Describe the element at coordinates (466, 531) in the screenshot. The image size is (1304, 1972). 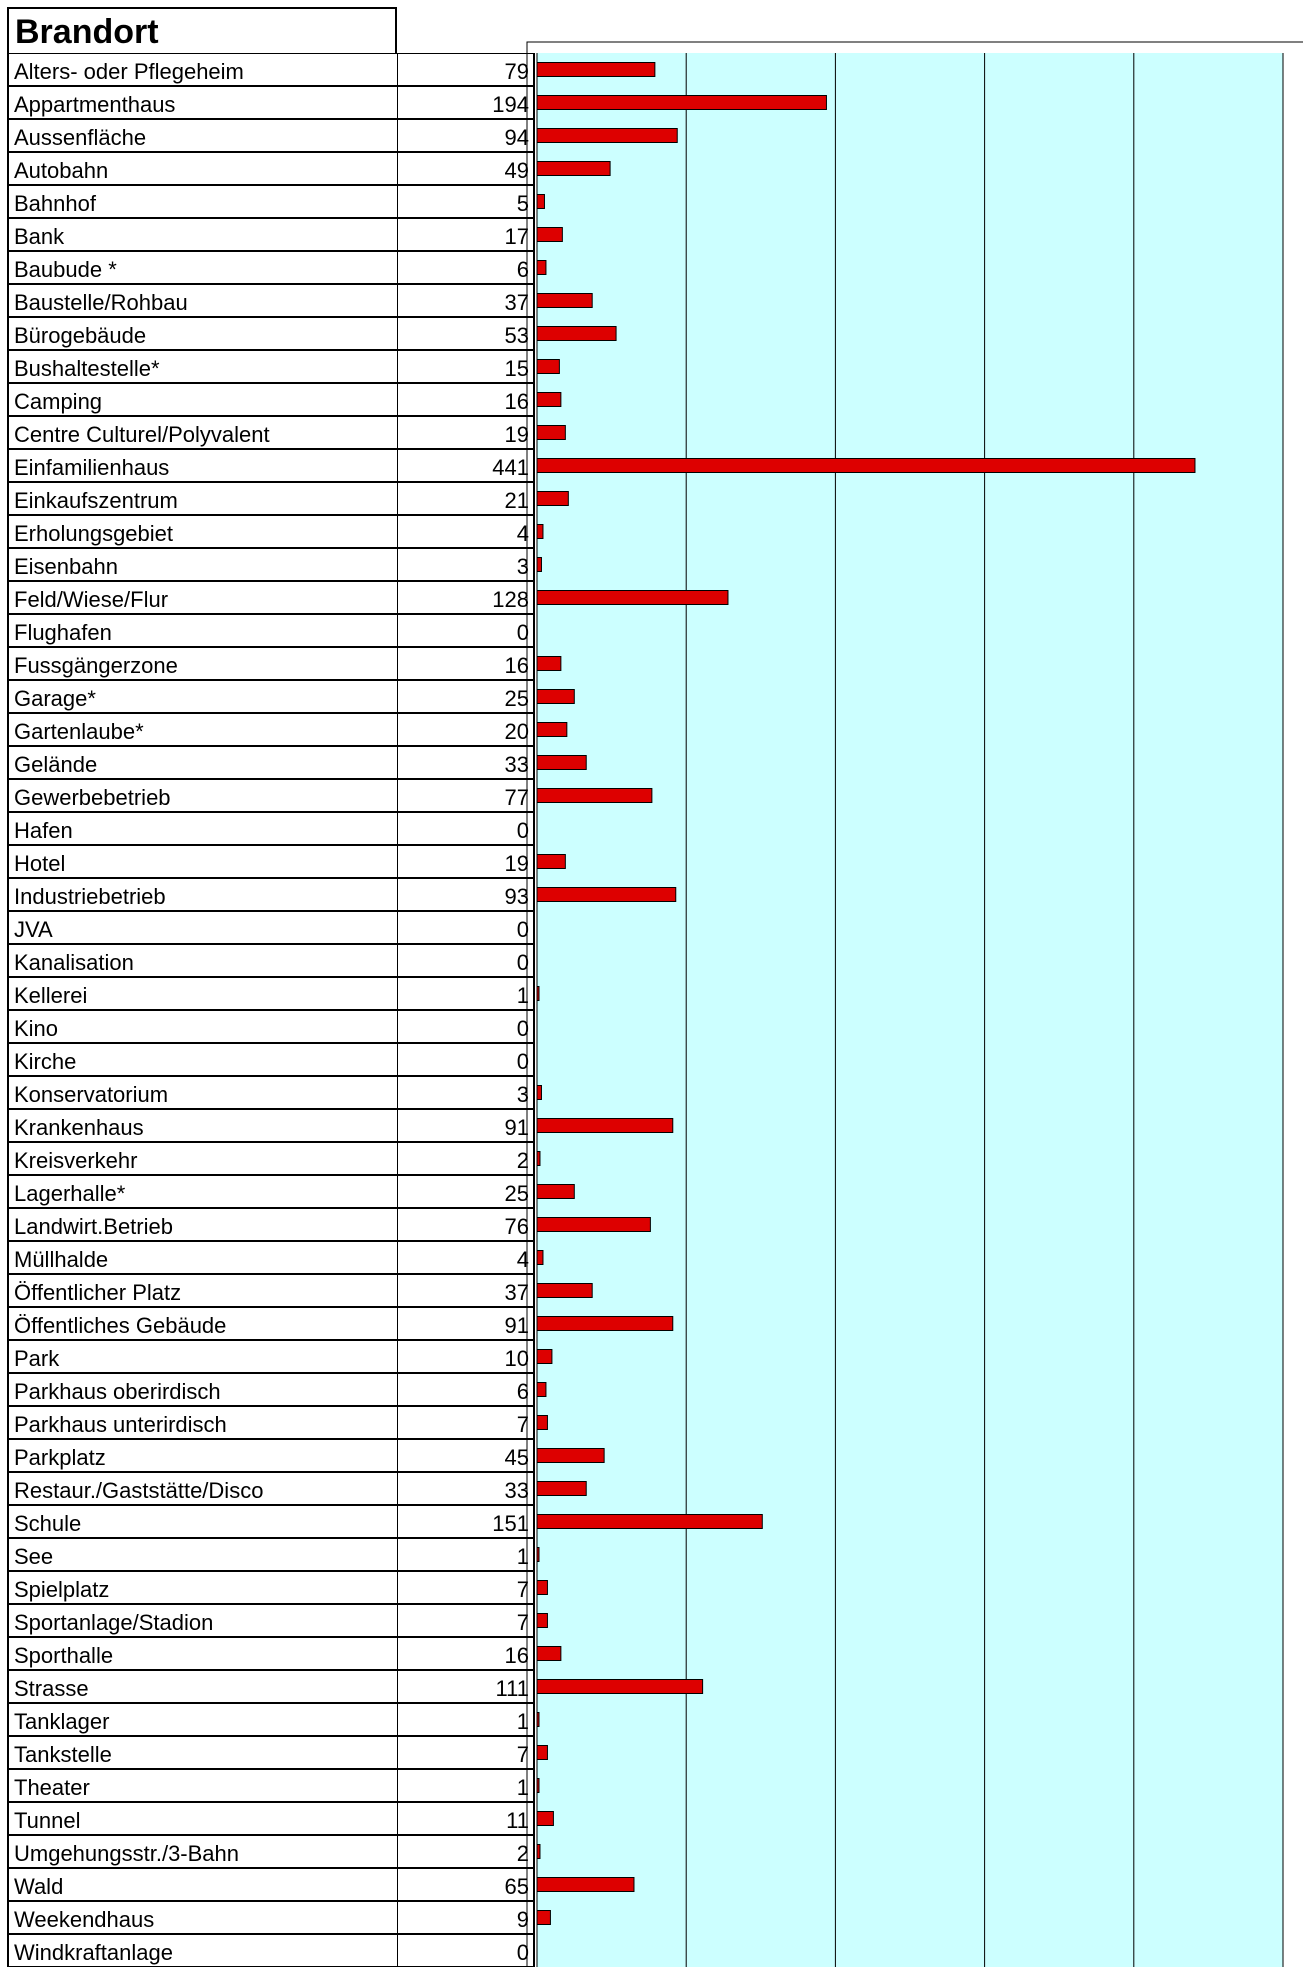
I see `value-label: 4` at that location.